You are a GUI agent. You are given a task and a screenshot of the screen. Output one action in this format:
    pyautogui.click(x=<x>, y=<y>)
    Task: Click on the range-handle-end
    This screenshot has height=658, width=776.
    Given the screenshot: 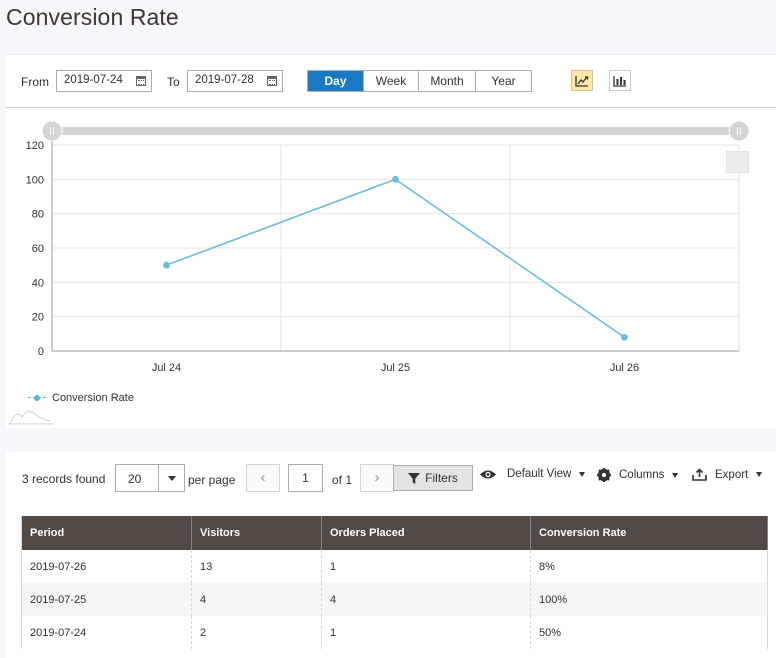 What is the action you would take?
    pyautogui.click(x=739, y=131)
    